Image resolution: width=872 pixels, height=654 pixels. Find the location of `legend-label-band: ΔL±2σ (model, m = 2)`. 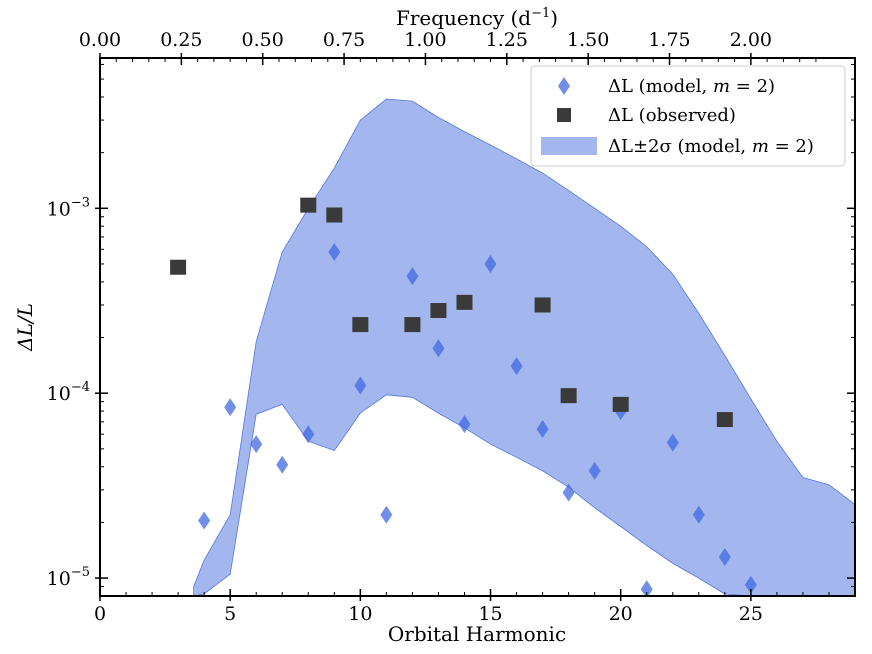

legend-label-band: ΔL±2σ (model, m = 2) is located at coordinates (711, 146).